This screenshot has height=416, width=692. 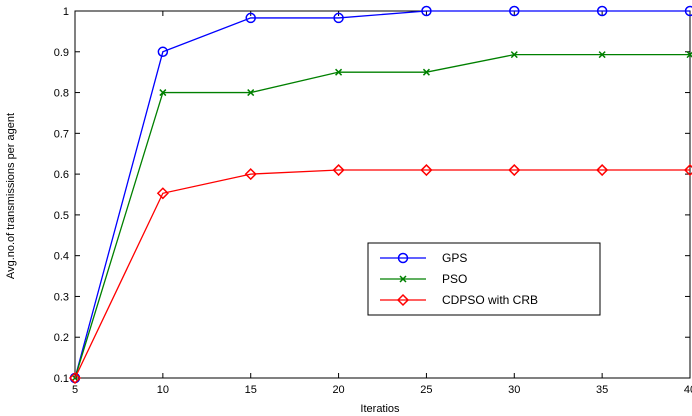 I want to click on y-tick-label: 0.2, so click(x=61, y=338).